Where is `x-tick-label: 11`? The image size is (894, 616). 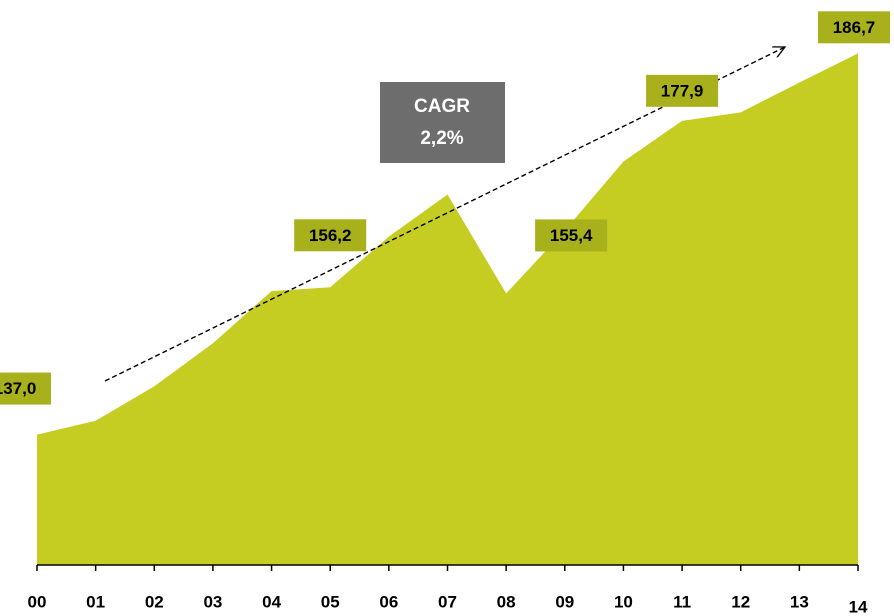
x-tick-label: 11 is located at coordinates (682, 601).